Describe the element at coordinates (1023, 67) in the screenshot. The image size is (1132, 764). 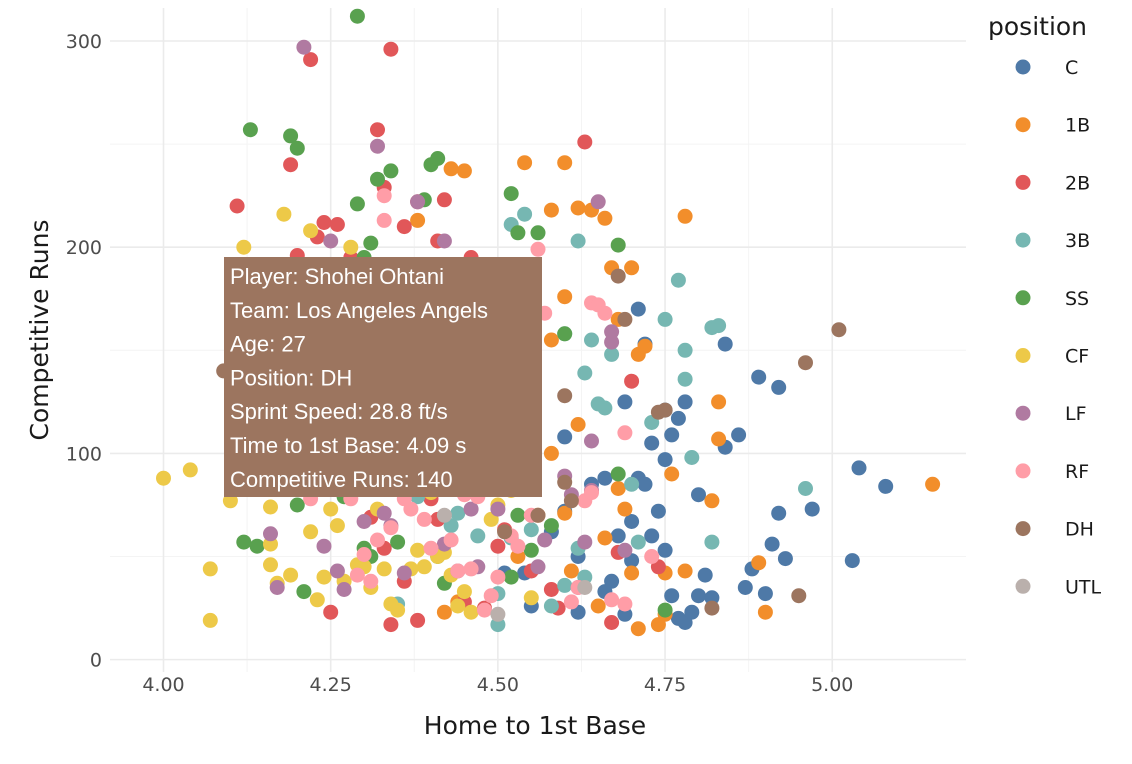
I see `legend-marker-c` at that location.